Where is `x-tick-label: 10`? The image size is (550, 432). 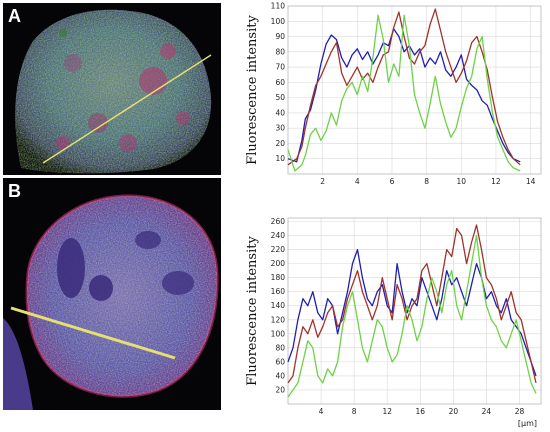 x-tick-label: 10 is located at coordinates (462, 181).